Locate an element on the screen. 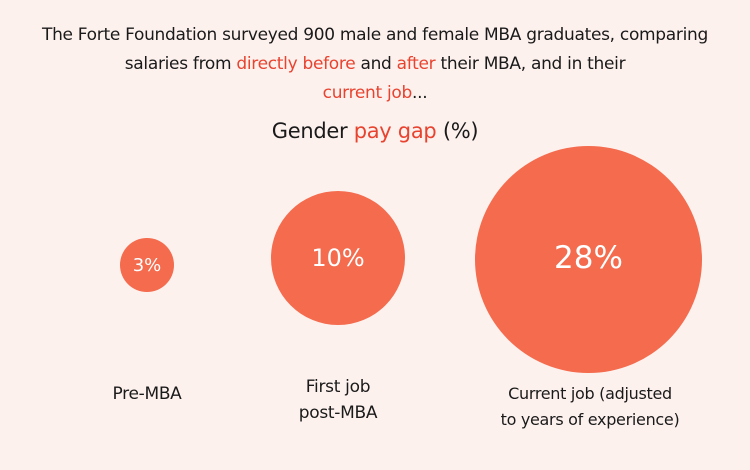  category-label-pre-mba: Pre-MBA is located at coordinates (147, 394).